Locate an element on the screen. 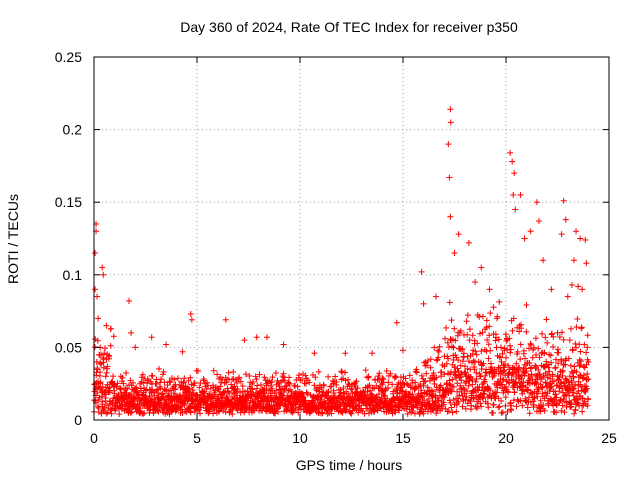 The image size is (640, 485). y-tick-label: 0.1 is located at coordinates (73, 275).